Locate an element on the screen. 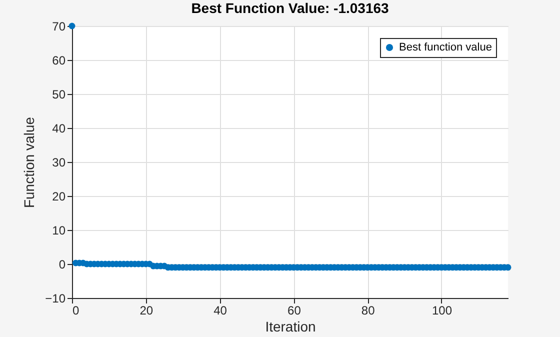  x-tick-label: 100 is located at coordinates (442, 311).